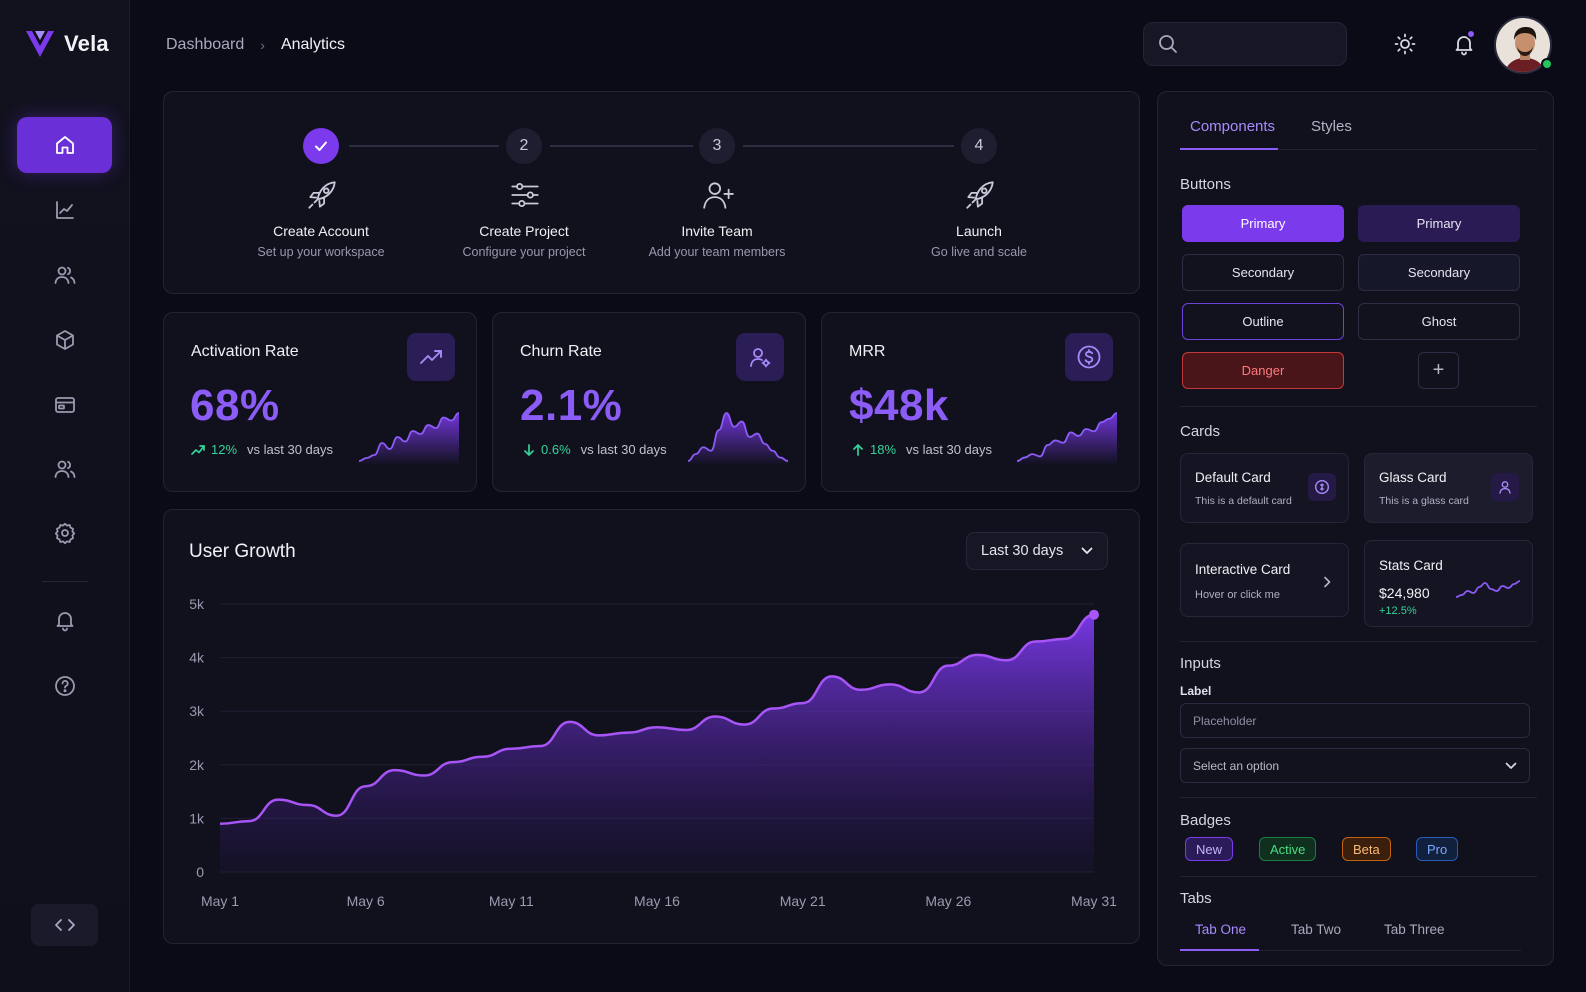  I want to click on breadcrumb-analytics: Analytics, so click(312, 44).